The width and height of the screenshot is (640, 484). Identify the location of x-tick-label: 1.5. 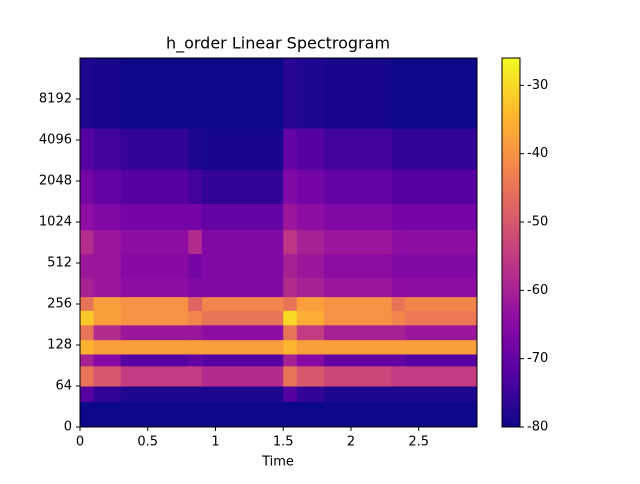
(283, 442).